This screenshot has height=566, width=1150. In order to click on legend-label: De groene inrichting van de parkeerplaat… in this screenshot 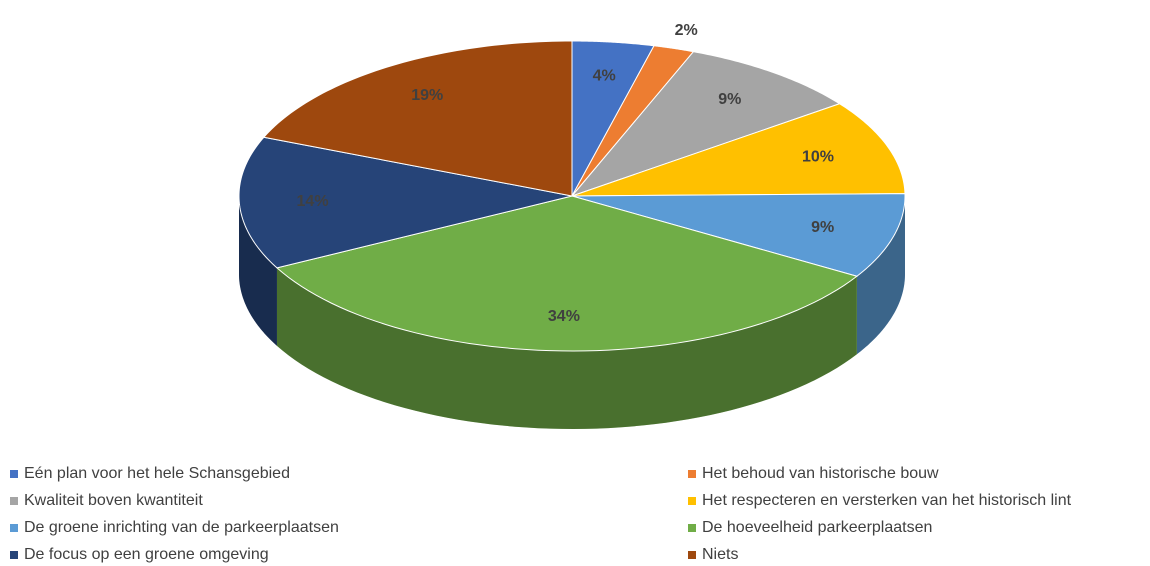, I will do `click(181, 527)`.